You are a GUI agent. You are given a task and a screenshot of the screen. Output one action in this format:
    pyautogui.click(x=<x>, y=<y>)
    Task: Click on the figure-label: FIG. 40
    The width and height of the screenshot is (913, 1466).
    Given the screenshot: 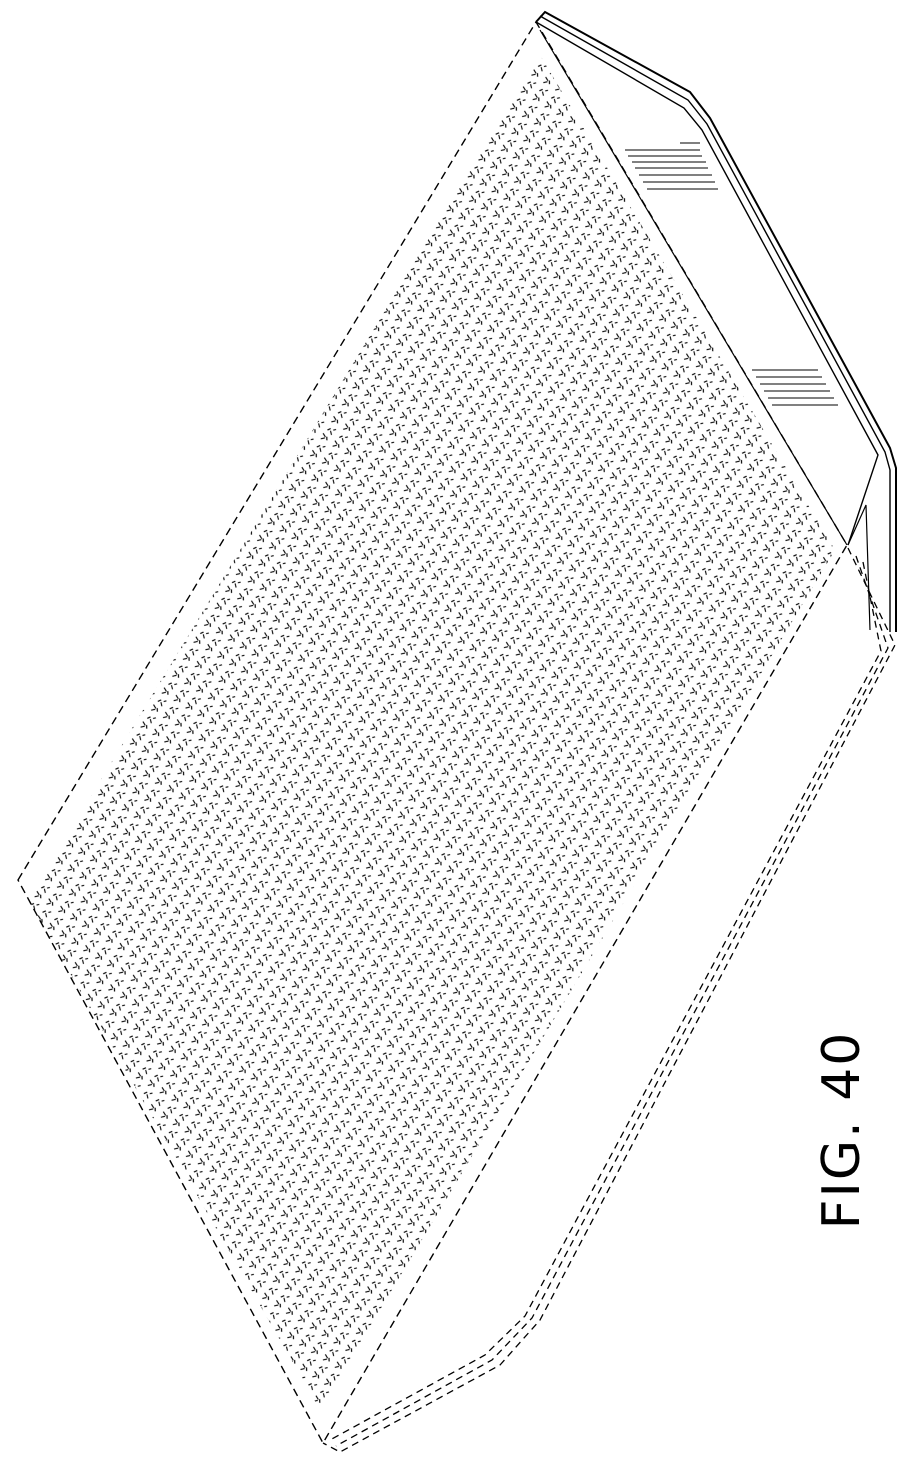 What is the action you would take?
    pyautogui.click(x=842, y=1130)
    